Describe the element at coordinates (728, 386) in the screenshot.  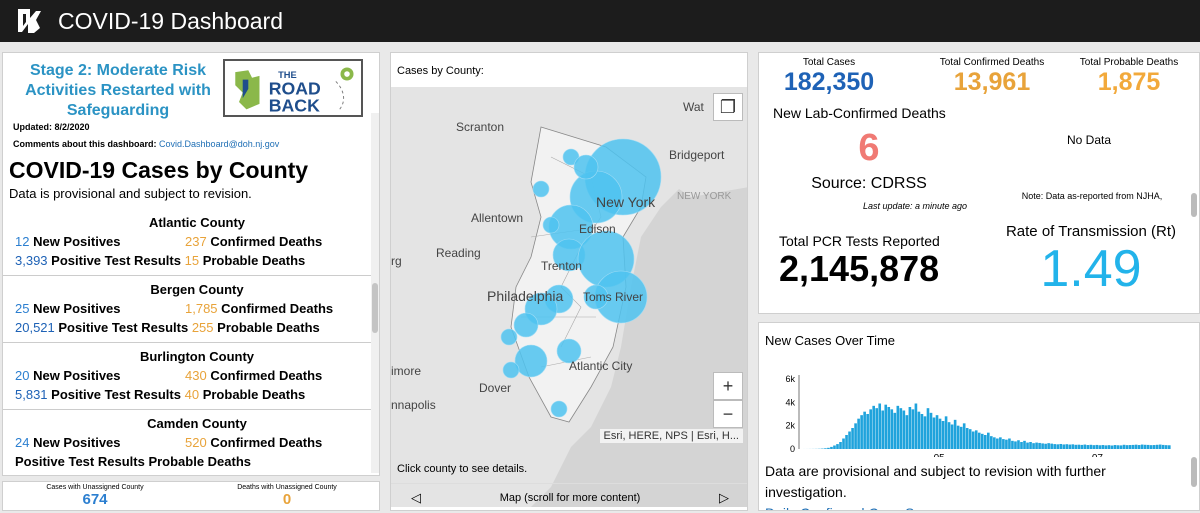
I see `zoom-in-button: +` at that location.